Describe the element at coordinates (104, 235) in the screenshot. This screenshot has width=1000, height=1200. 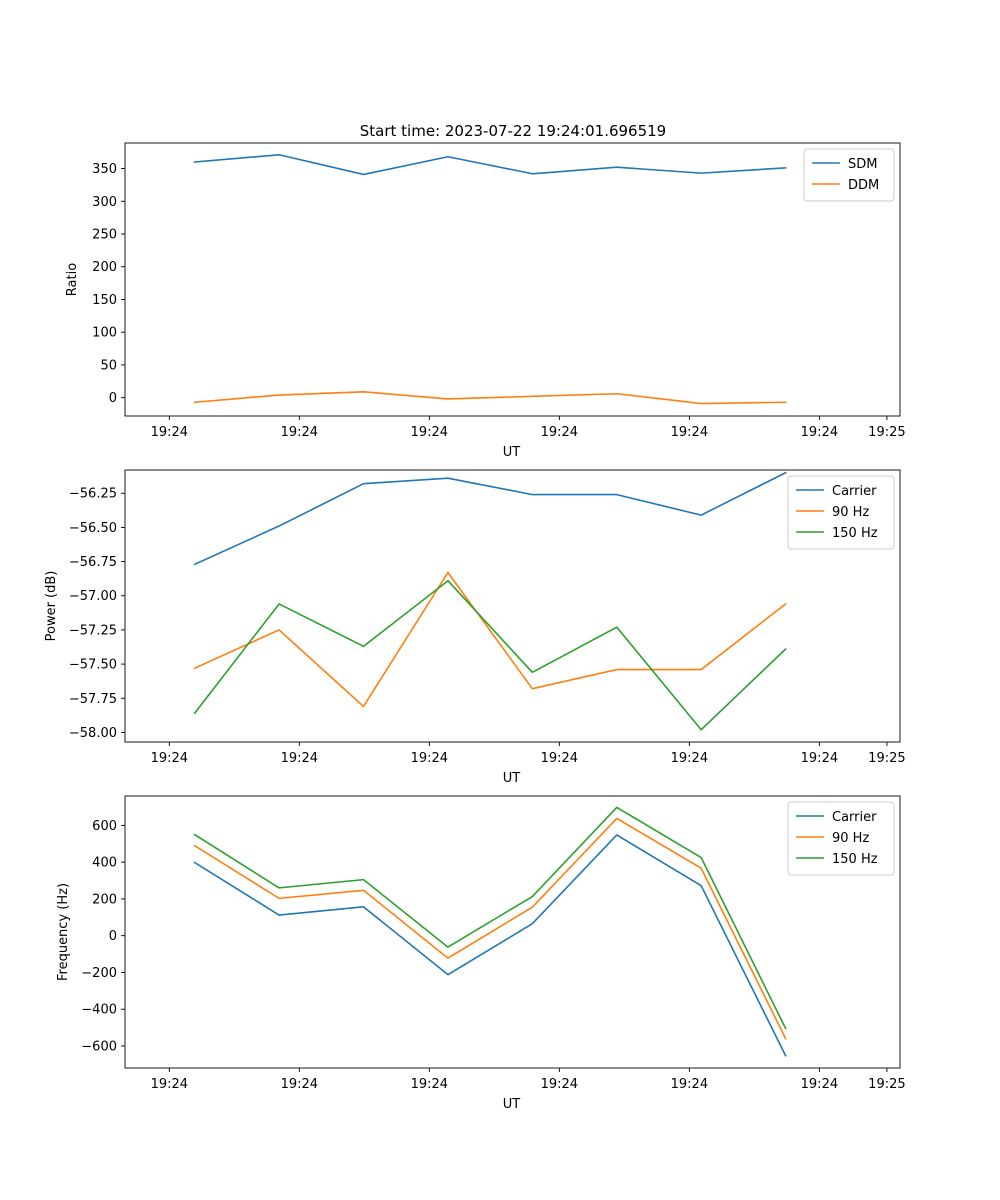
I see `y-tick-label: 250` at that location.